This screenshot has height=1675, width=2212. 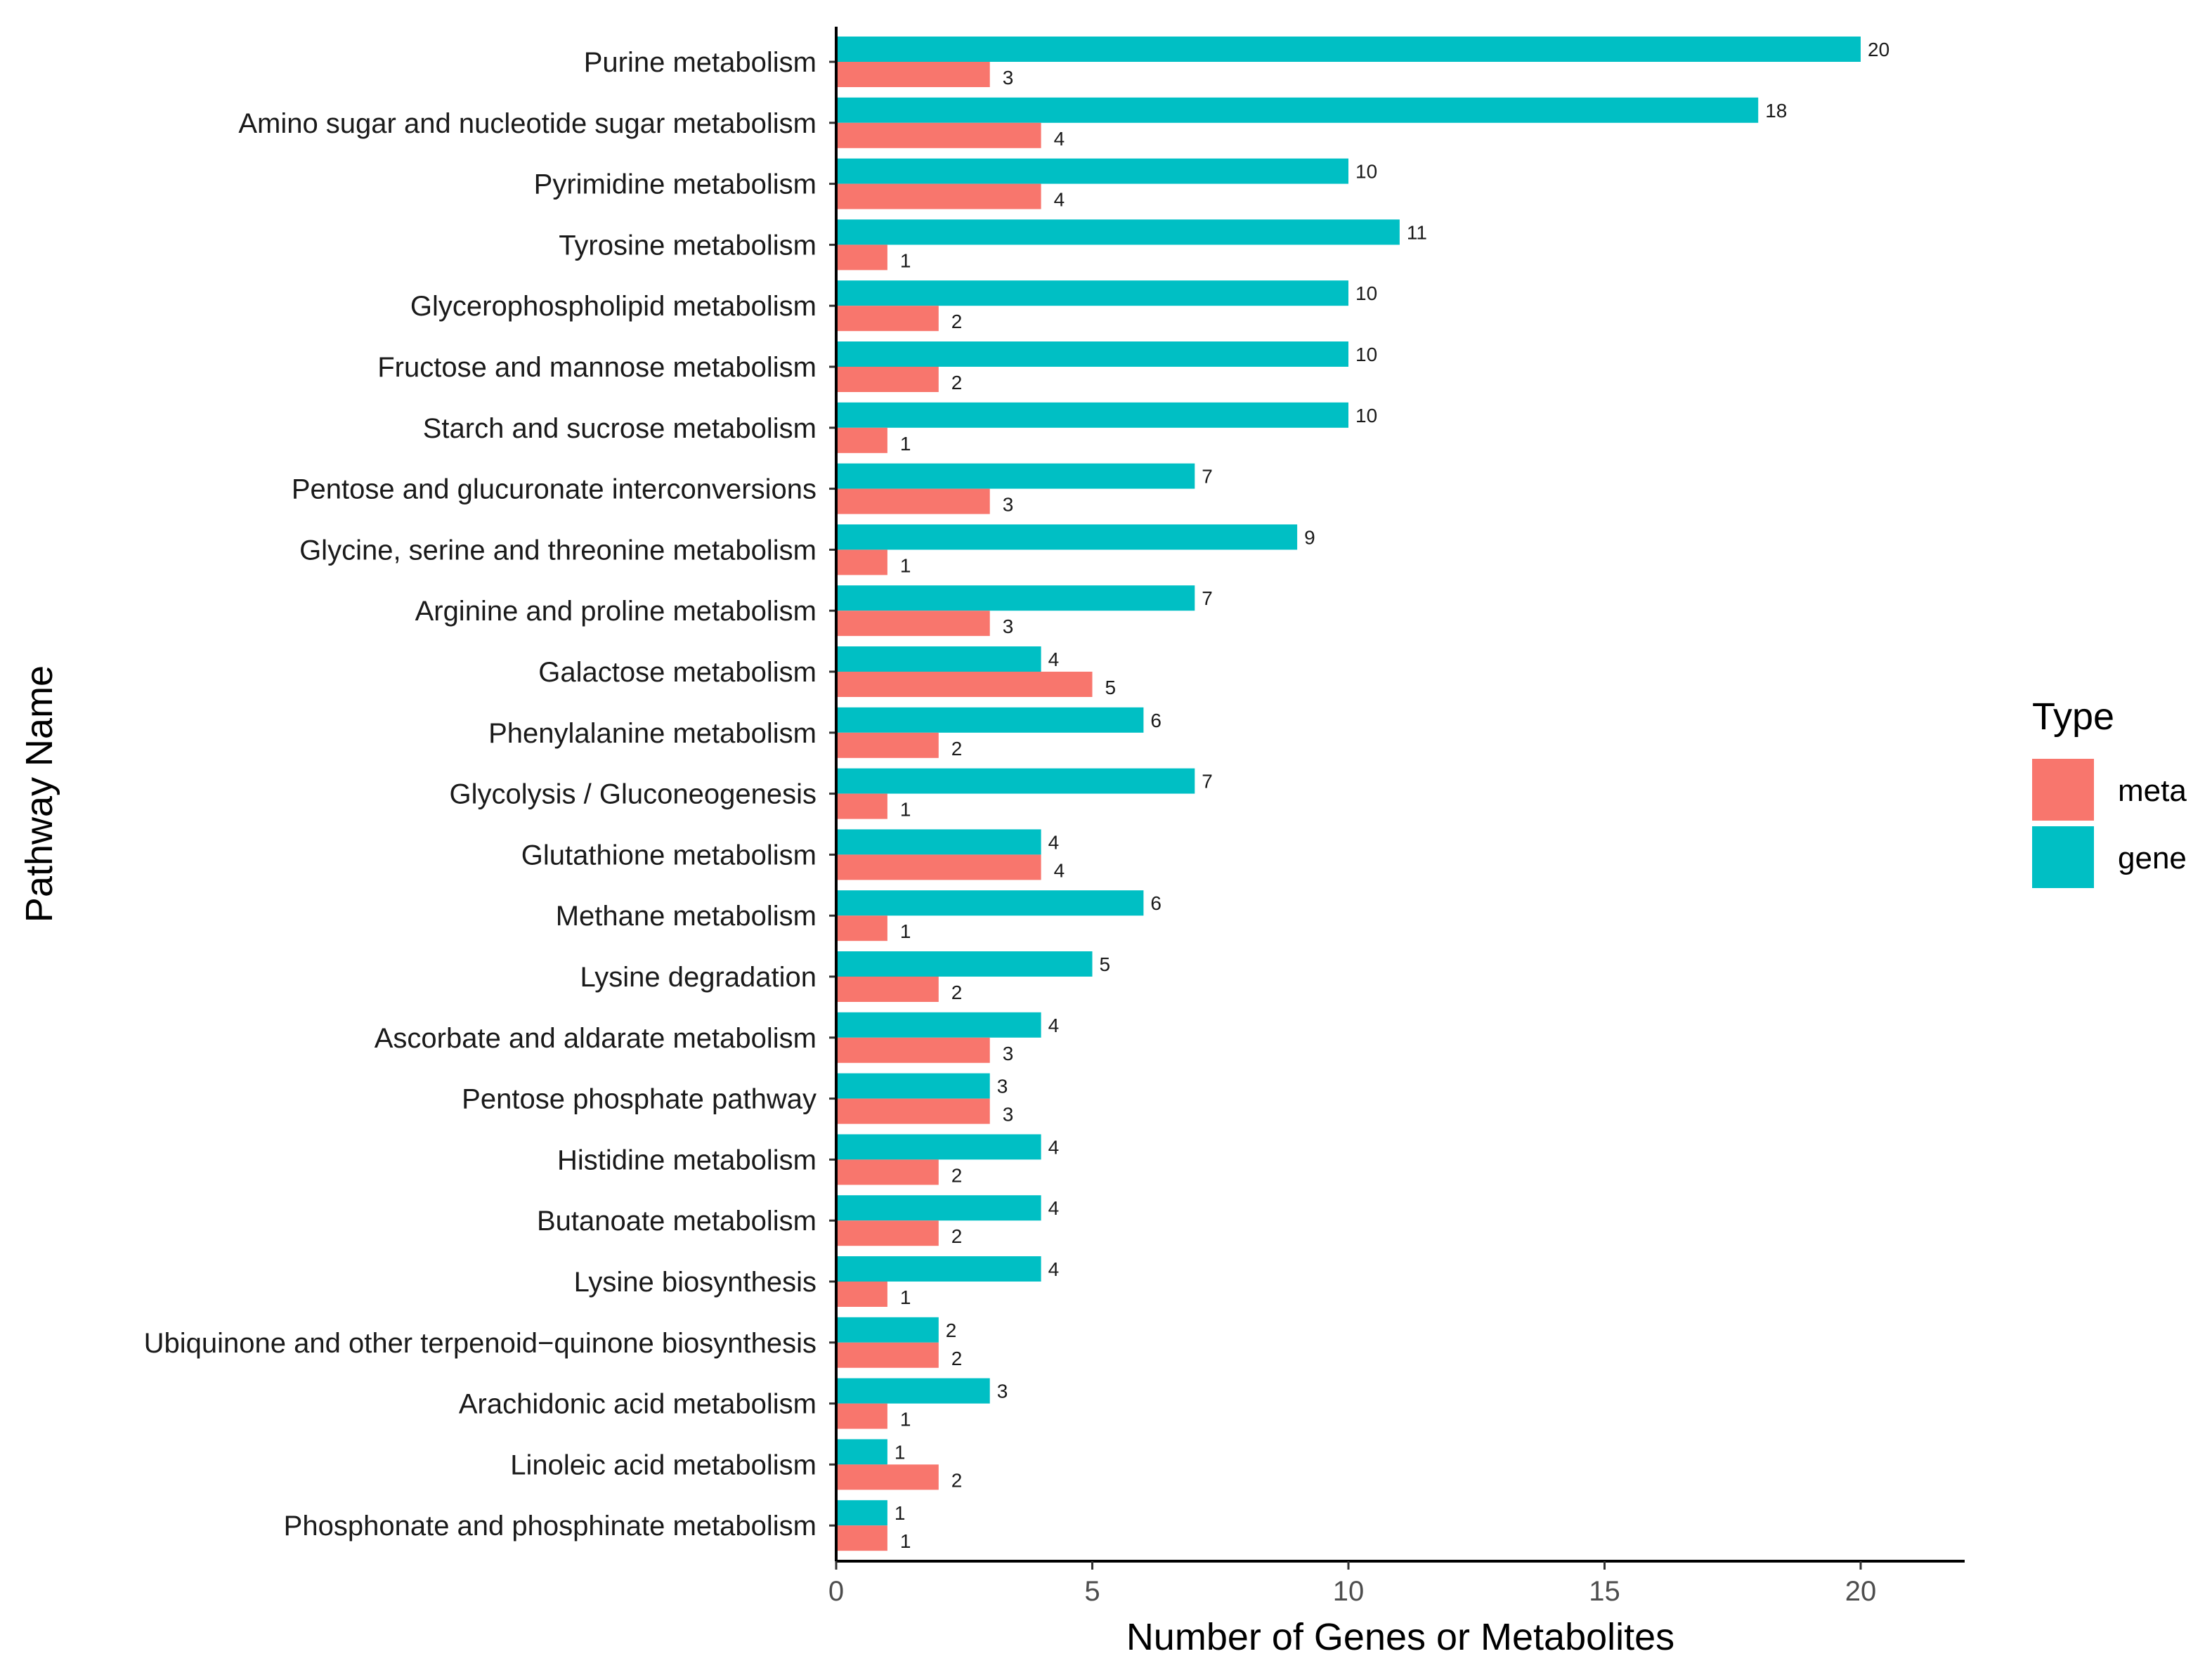 I want to click on y-tick-label: Glycerophospholipid metabolism, so click(x=613, y=306).